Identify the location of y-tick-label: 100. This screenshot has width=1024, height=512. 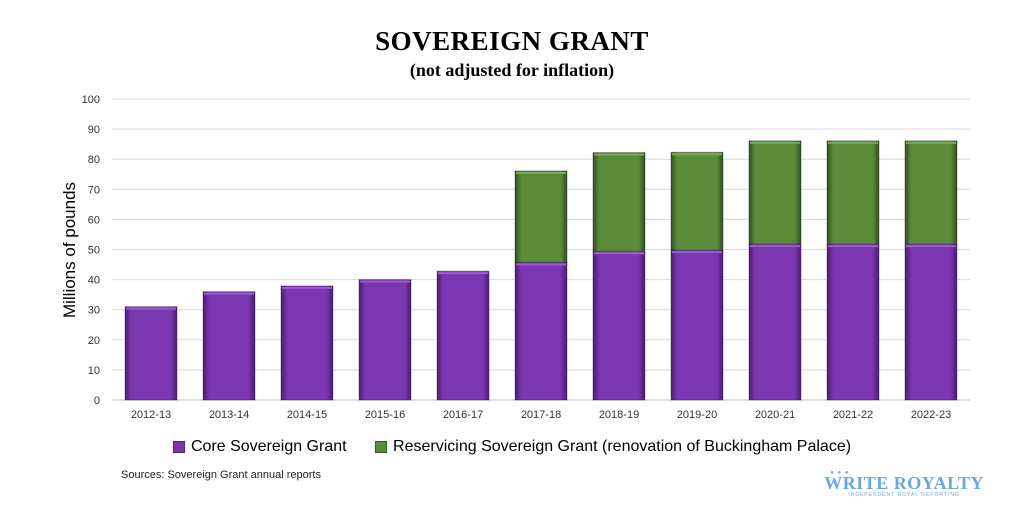
(91, 100).